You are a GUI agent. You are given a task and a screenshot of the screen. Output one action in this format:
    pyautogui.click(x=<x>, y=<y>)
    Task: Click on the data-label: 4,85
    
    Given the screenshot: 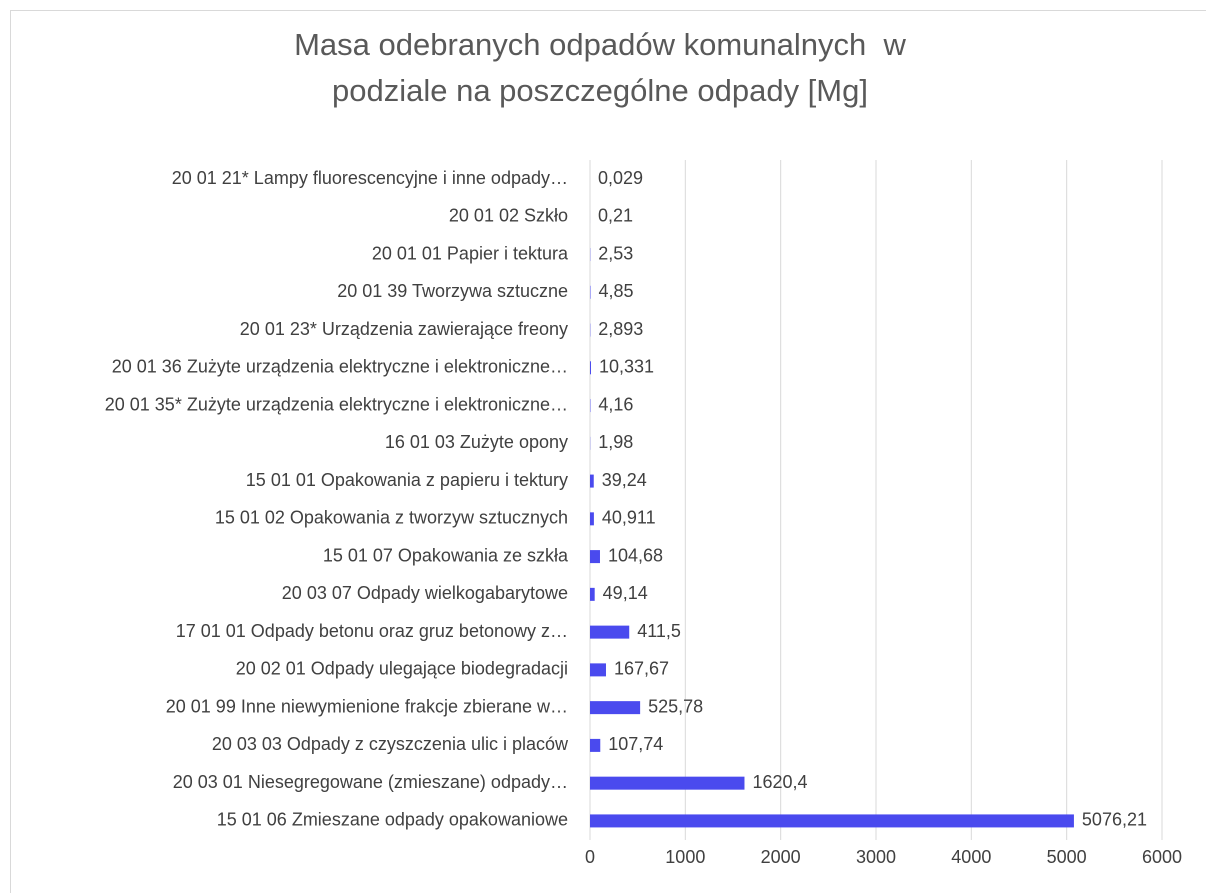 What is the action you would take?
    pyautogui.click(x=615, y=291)
    